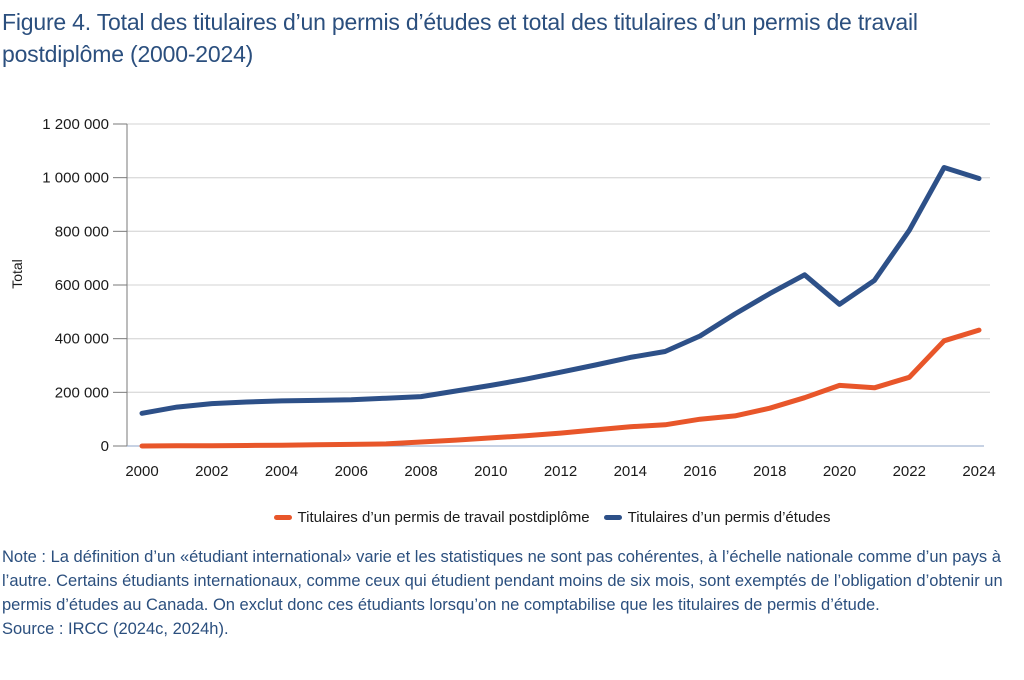 The height and width of the screenshot is (680, 1024). What do you see at coordinates (141, 471) in the screenshot?
I see `x-tick-label: 2000` at bounding box center [141, 471].